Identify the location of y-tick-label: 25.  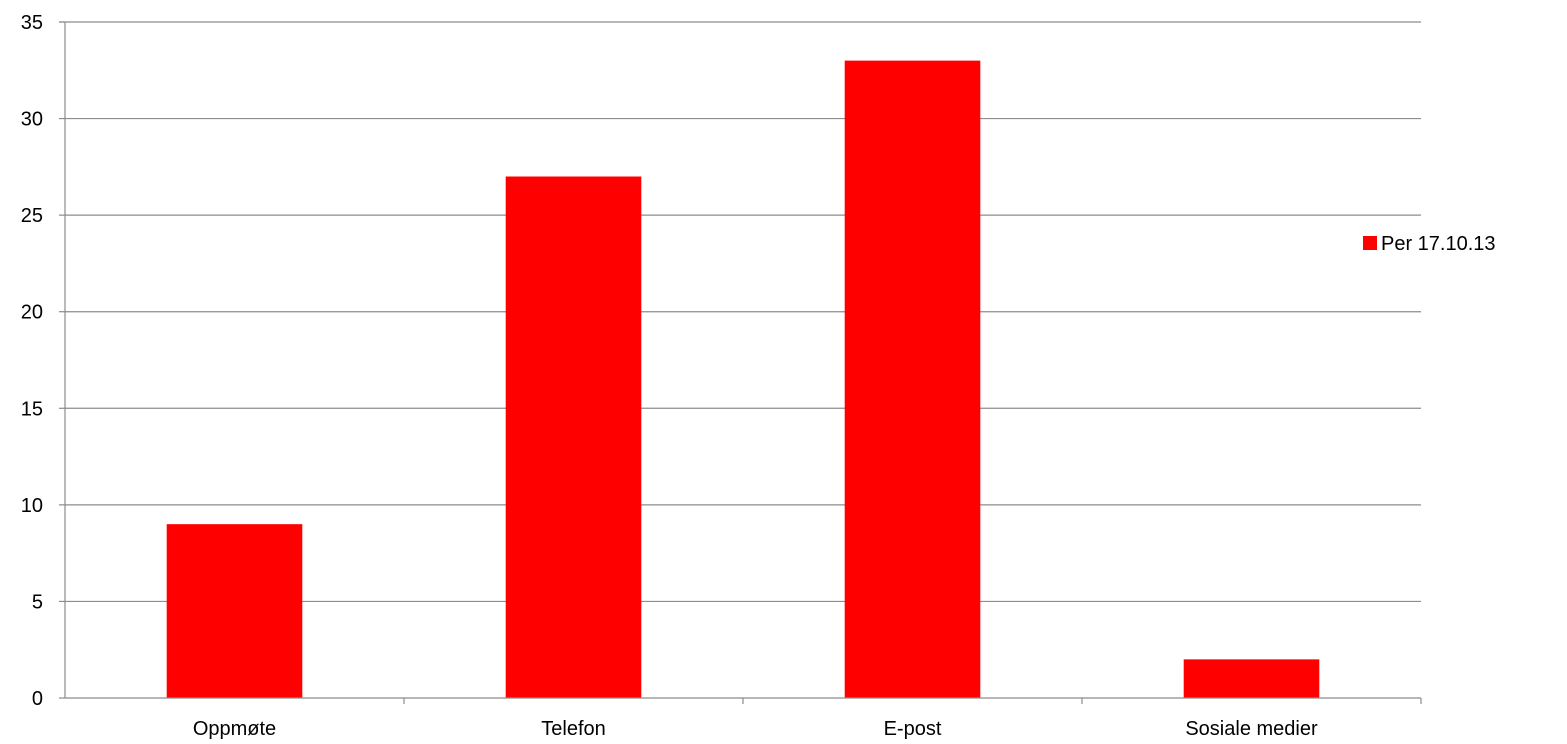
(32, 216).